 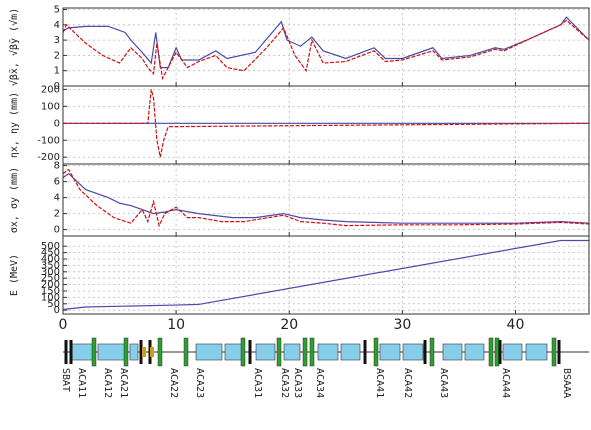 I want to click on element-label: ACA11, so click(x=81, y=383).